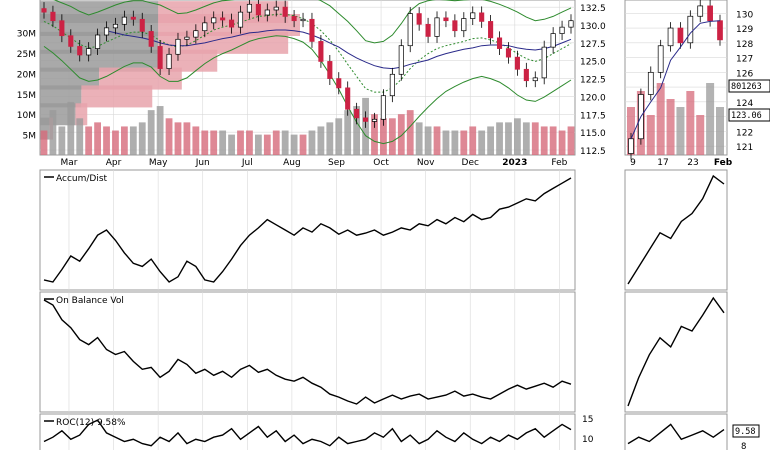  I want to click on zoom-date-tick-label: 17, so click(662, 163).